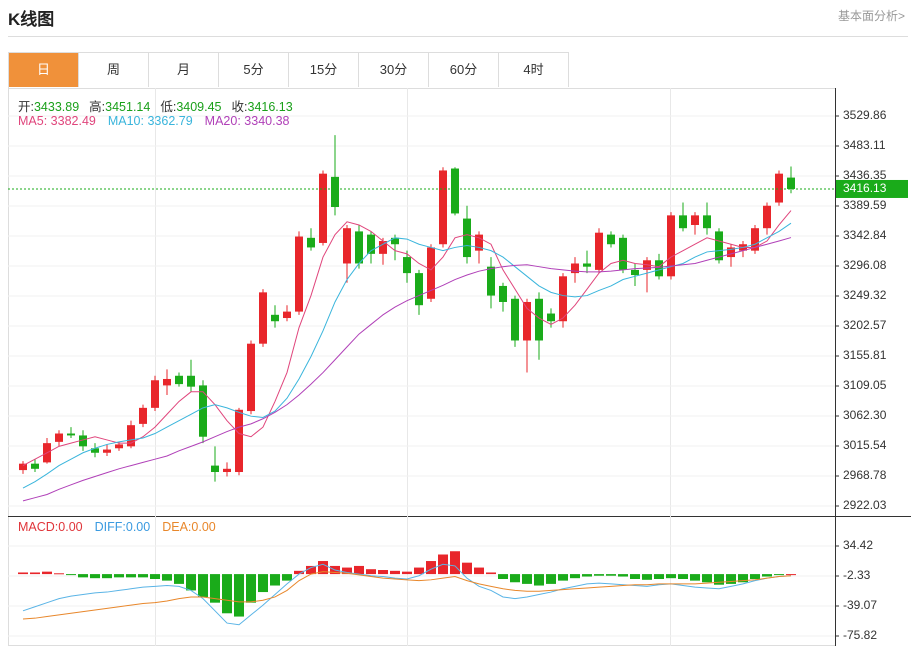 The width and height of the screenshot is (911, 646). What do you see at coordinates (865, 505) in the screenshot?
I see `y-tick-label: 2922.03` at bounding box center [865, 505].